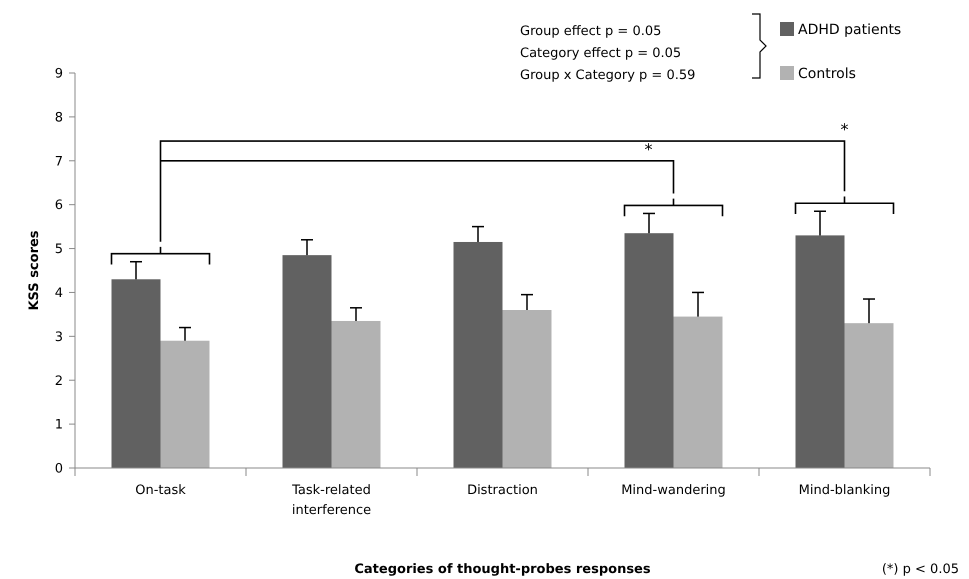 The height and width of the screenshot is (579, 969). I want to click on y-tick-label: 0, so click(58, 469).